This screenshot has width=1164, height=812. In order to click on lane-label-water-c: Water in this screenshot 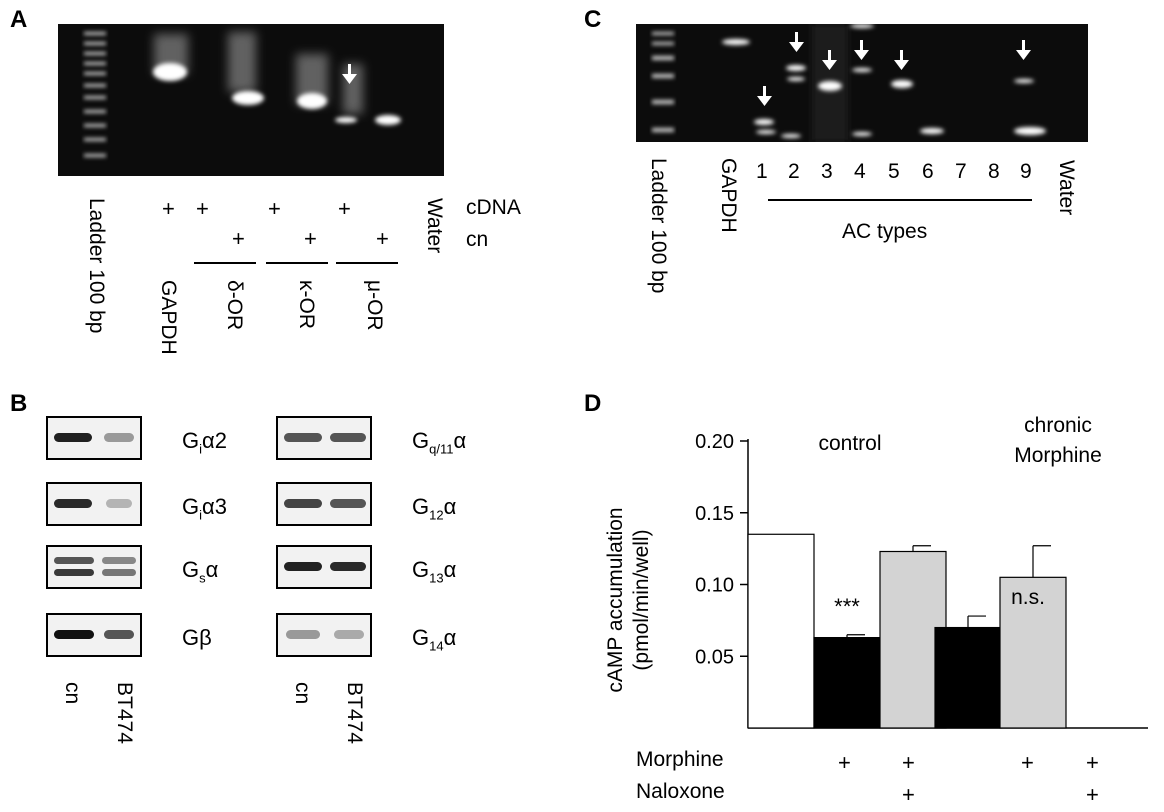, I will do `click(1066, 188)`.